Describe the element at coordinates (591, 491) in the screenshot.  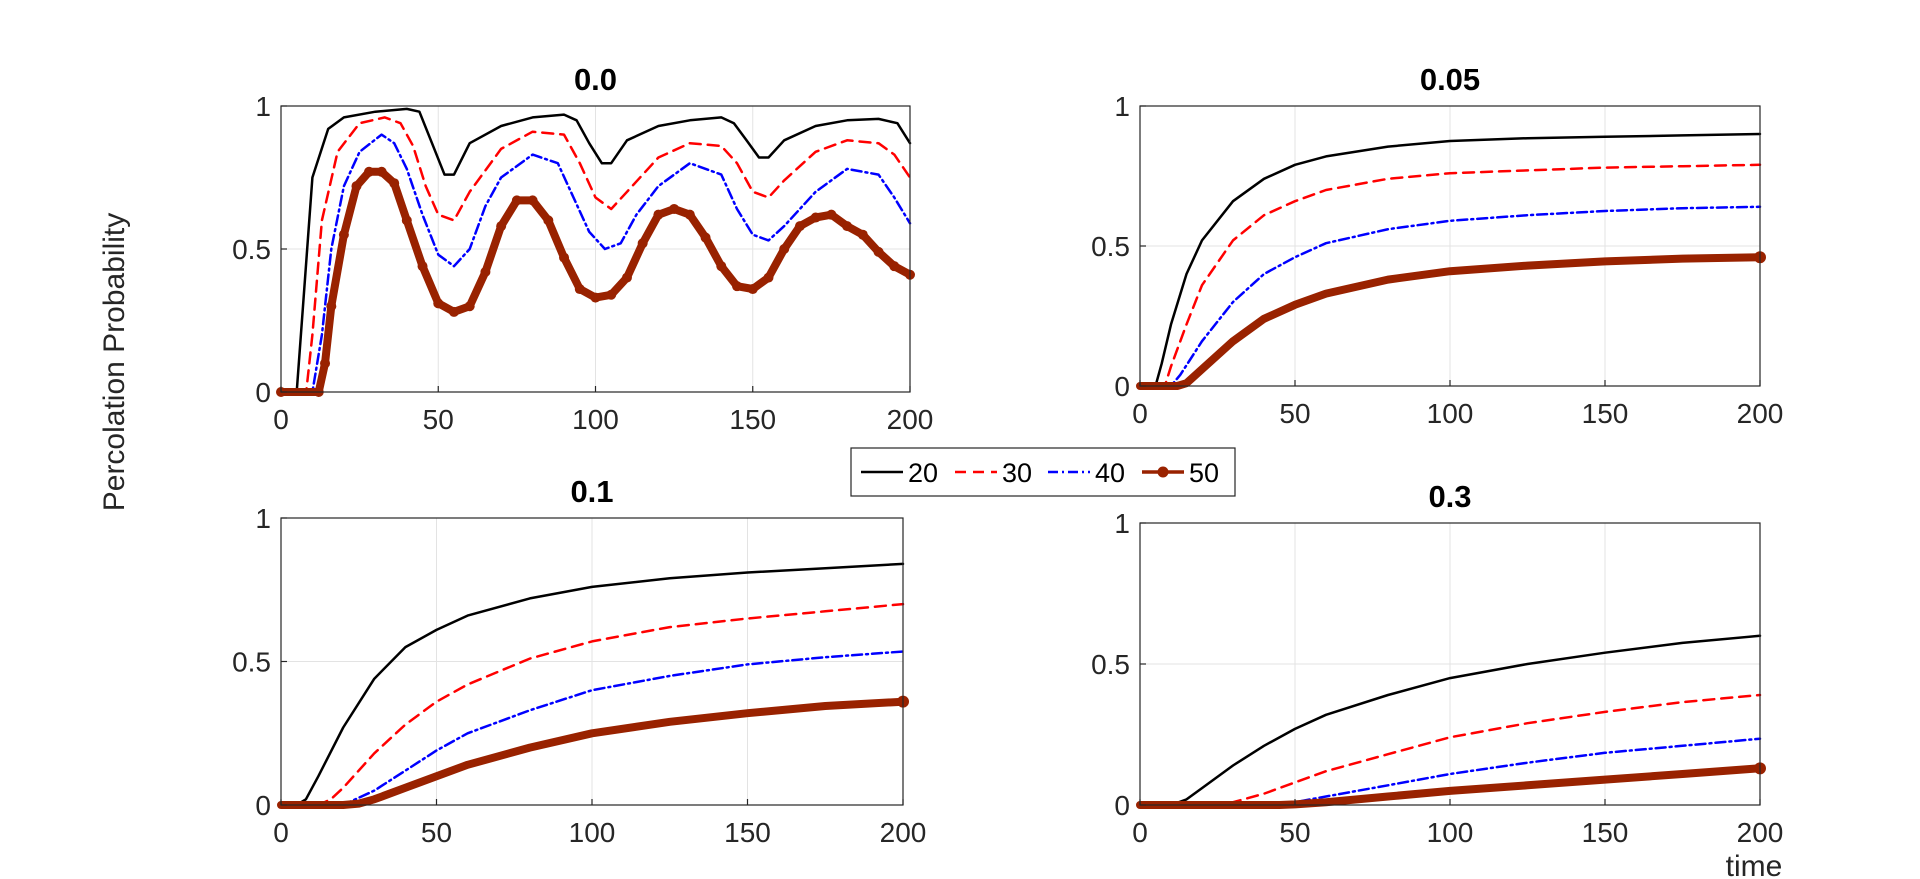
I see `subplot-title: 0.1` at that location.